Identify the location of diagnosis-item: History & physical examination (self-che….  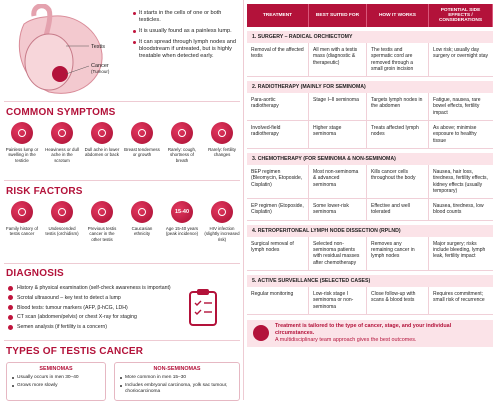
(94, 288).